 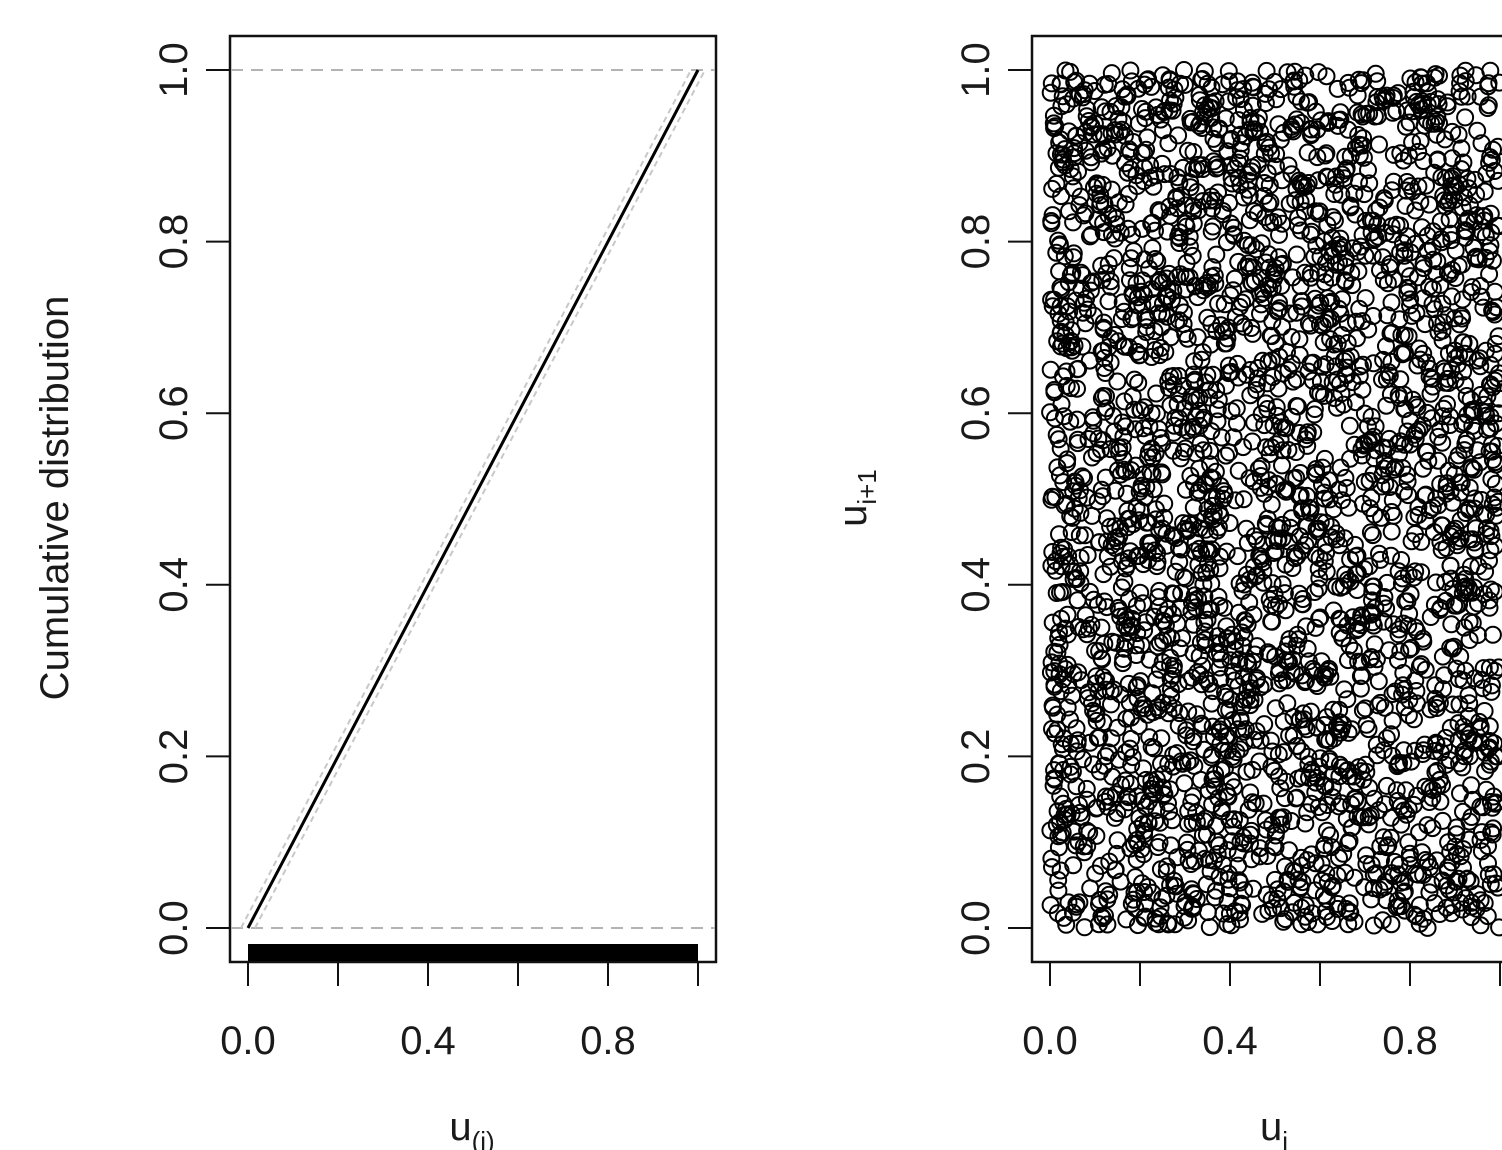 I want to click on left-x-tick-label: 0.8, so click(x=608, y=1041).